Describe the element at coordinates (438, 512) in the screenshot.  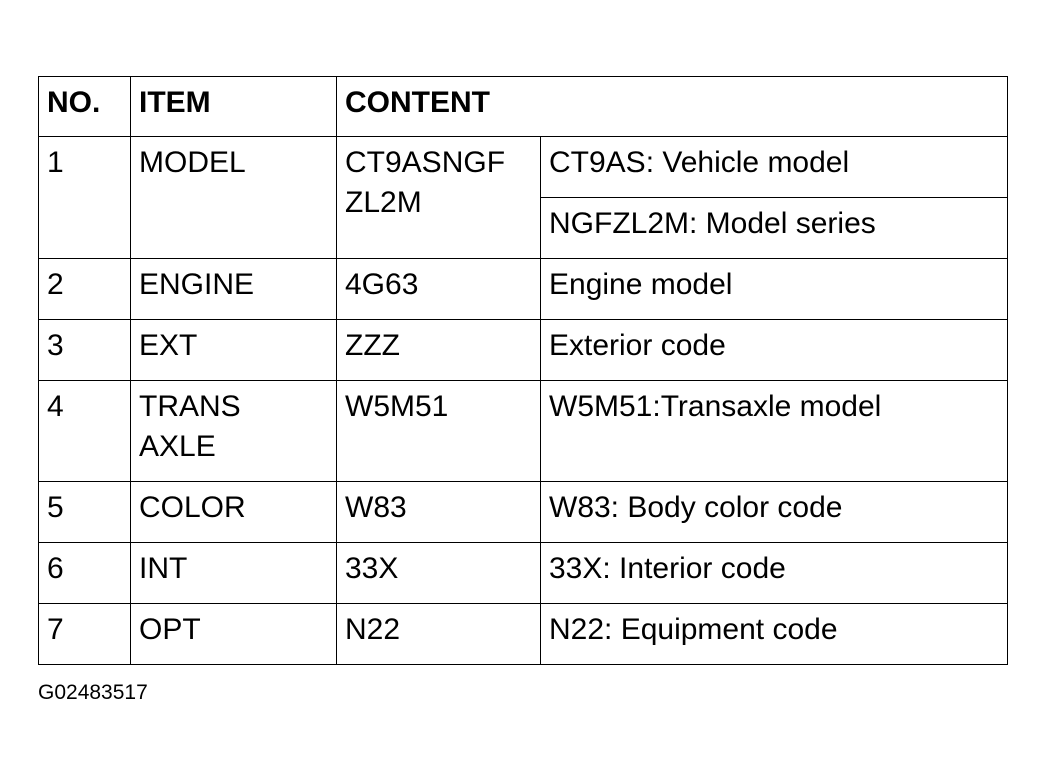
I see `cell-code: W83` at that location.